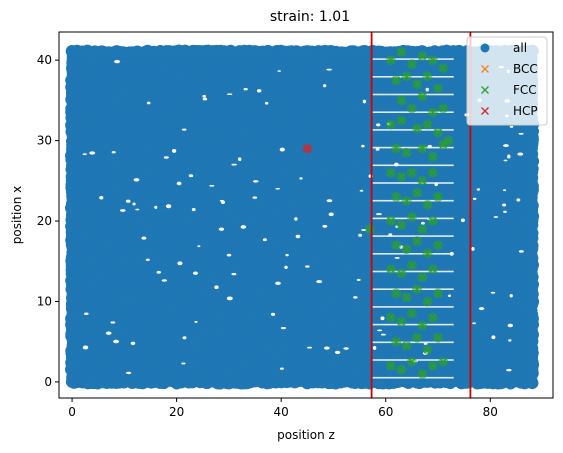 The width and height of the screenshot is (563, 453). What do you see at coordinates (310, 17) in the screenshot?
I see `chart-title: strain: 1.01` at bounding box center [310, 17].